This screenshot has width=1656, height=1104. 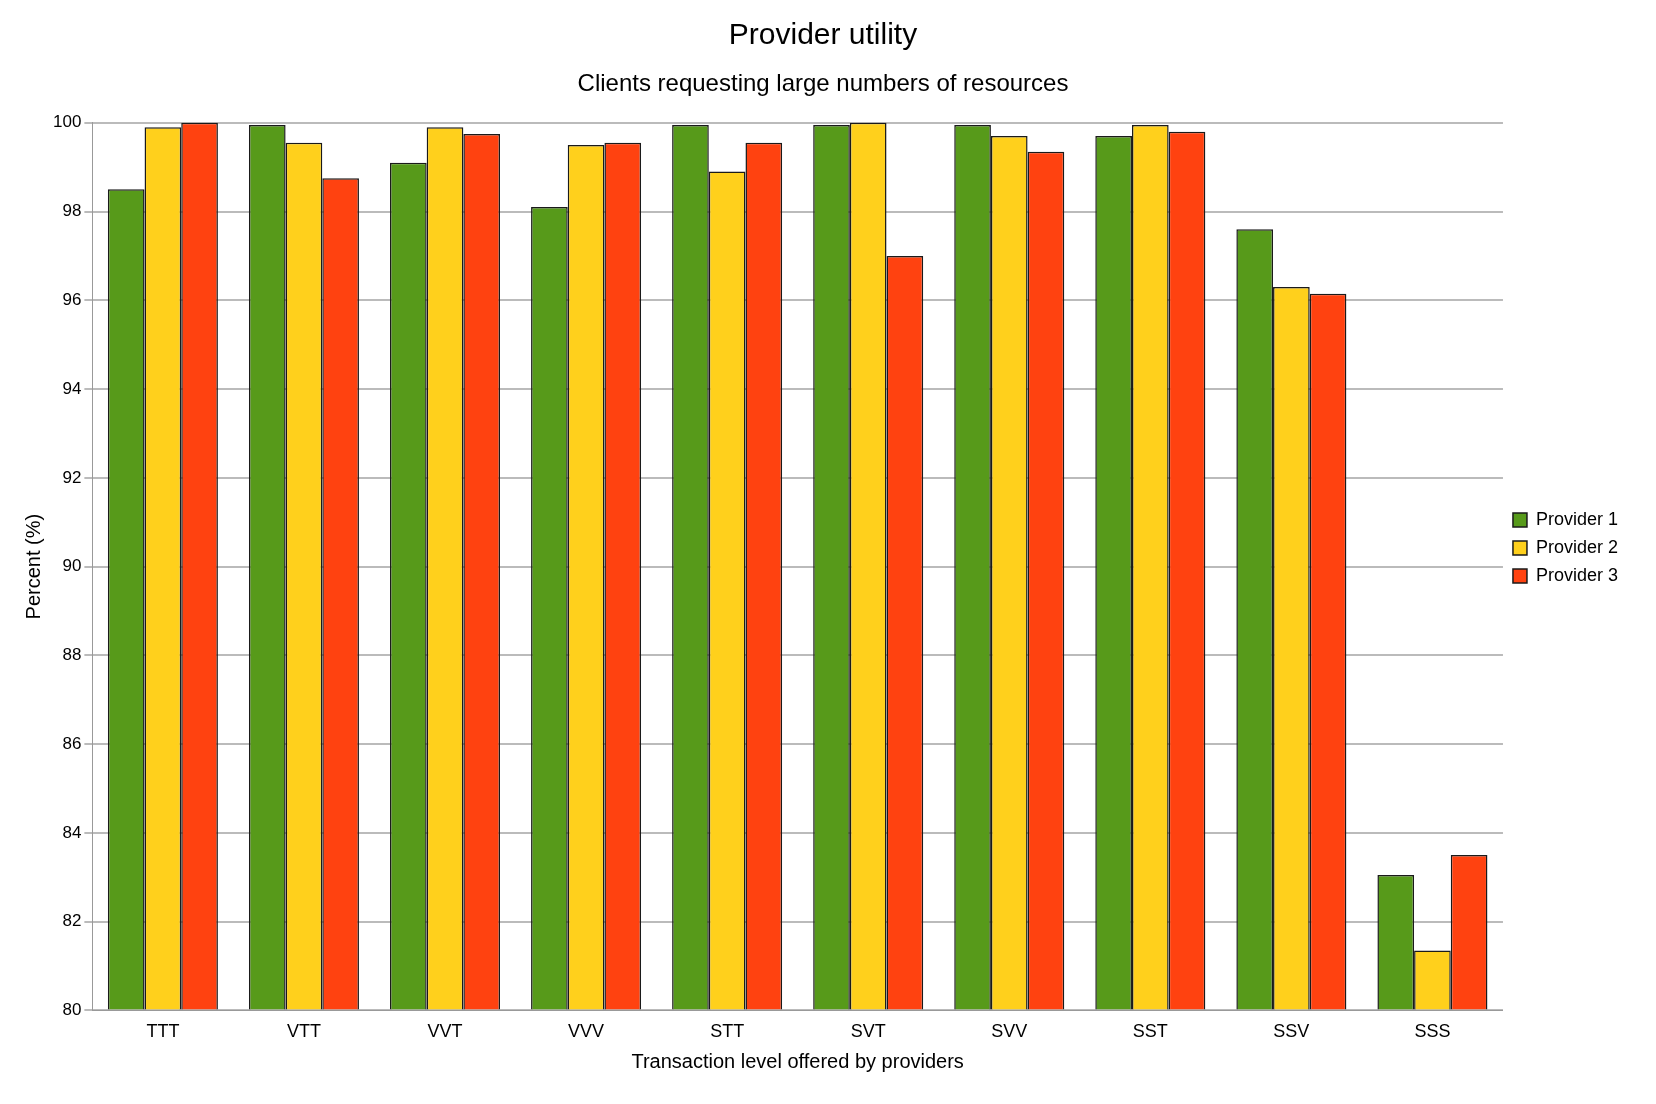 I want to click on x-tick-label: SSS, so click(x=1432, y=1031).